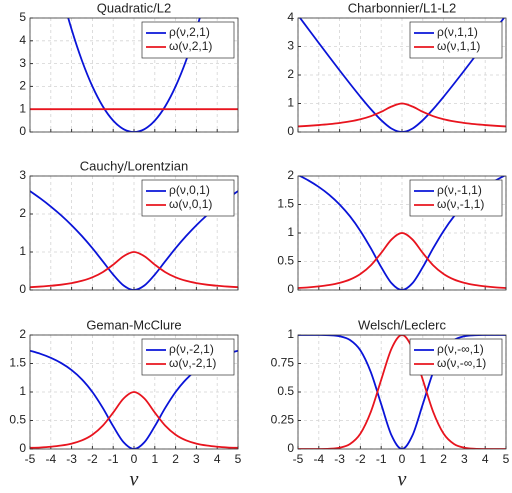 Image resolution: width=512 pixels, height=493 pixels. I want to click on y-tick-label: 0.25, so click(283, 420).